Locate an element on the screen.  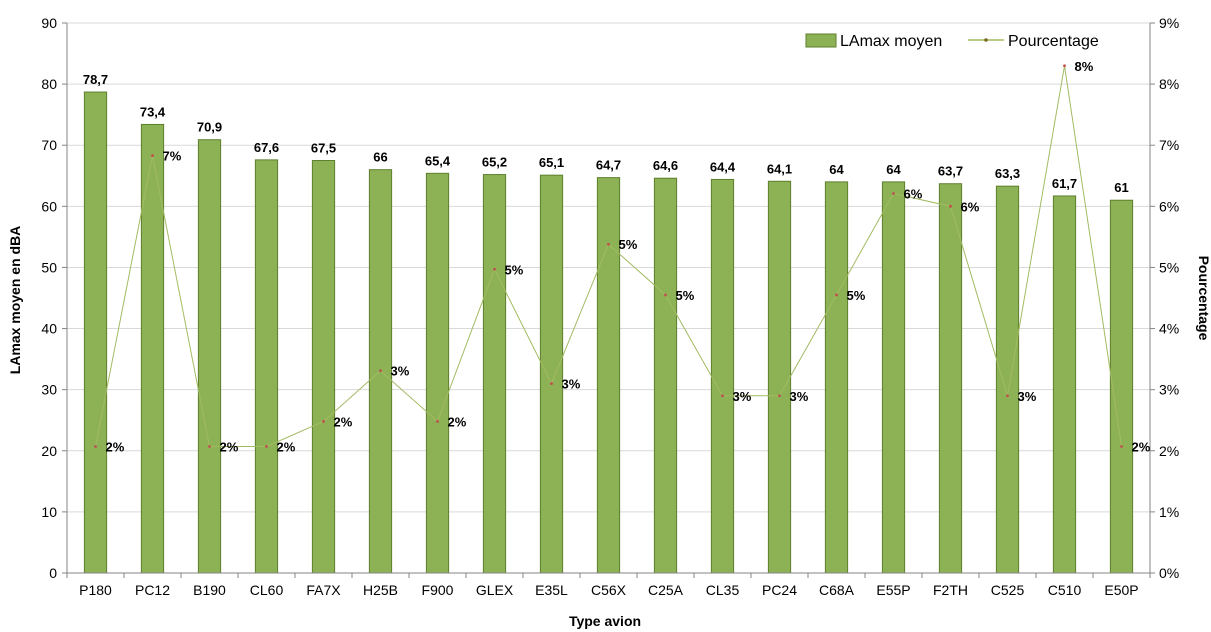
x-tick-label: CL35 is located at coordinates (723, 590).